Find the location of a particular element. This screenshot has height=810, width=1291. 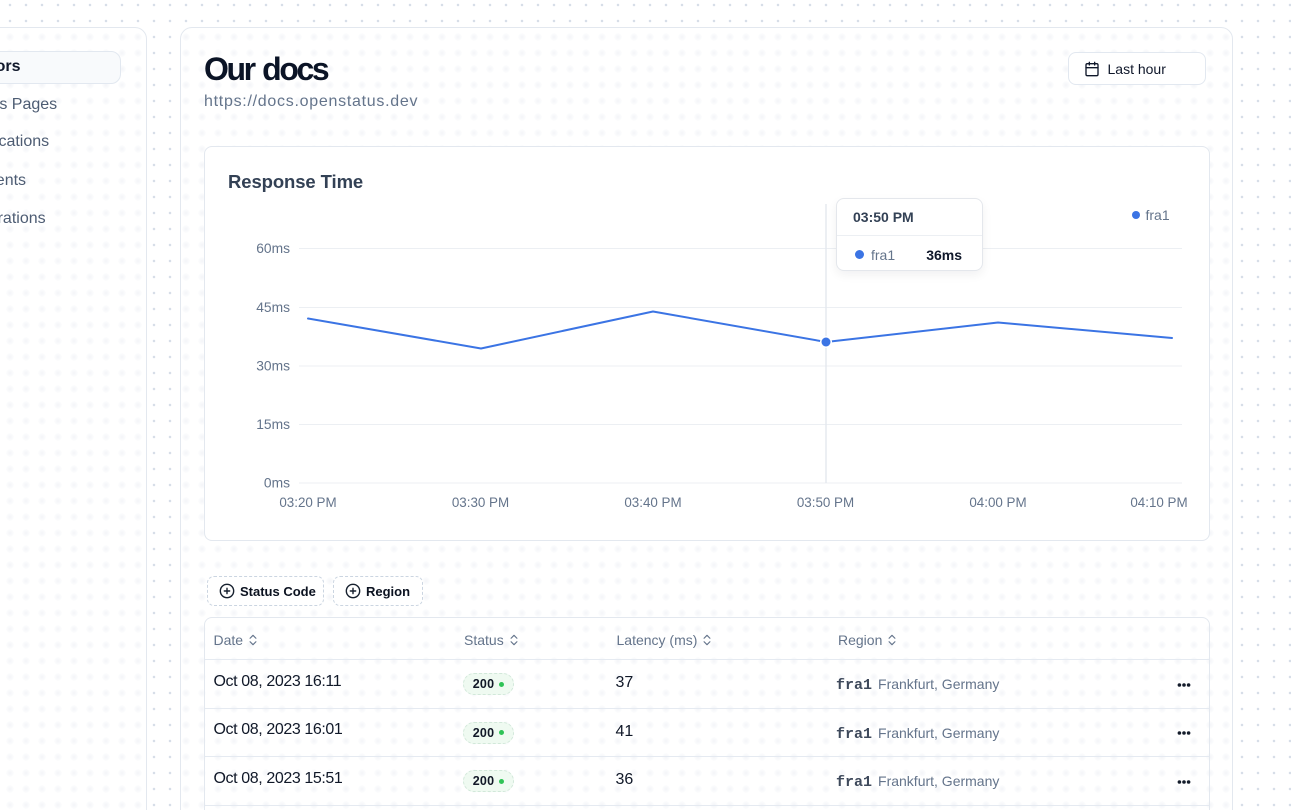

svg-text: 30ms is located at coordinates (273, 365).